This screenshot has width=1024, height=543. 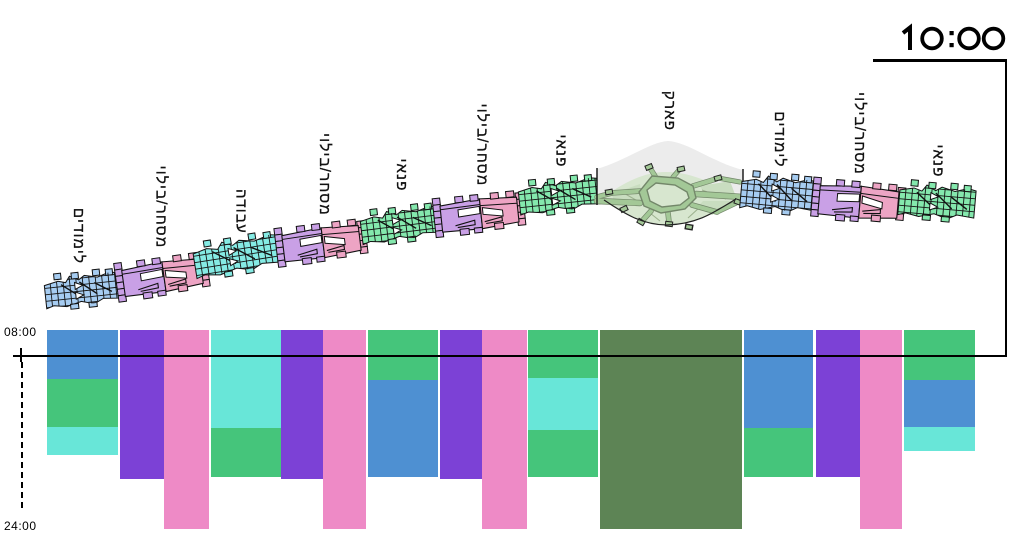 I want to click on svg-text: פארק, so click(x=669, y=111).